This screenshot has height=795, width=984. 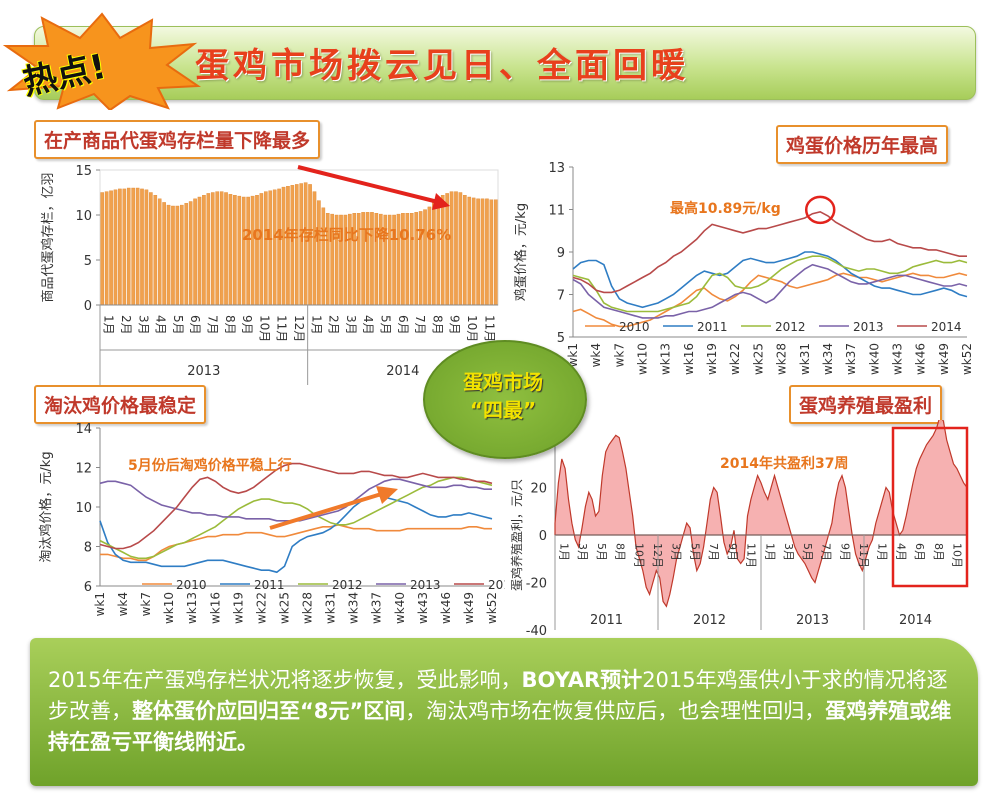 I want to click on x-tick-label: wk7, so click(x=619, y=355).